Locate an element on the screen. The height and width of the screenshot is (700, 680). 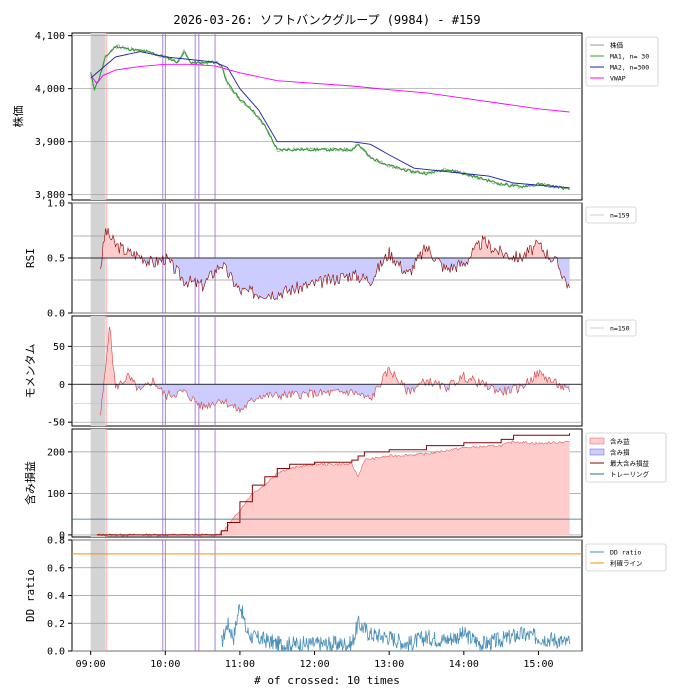
legend-label: n=150 is located at coordinates (620, 329).